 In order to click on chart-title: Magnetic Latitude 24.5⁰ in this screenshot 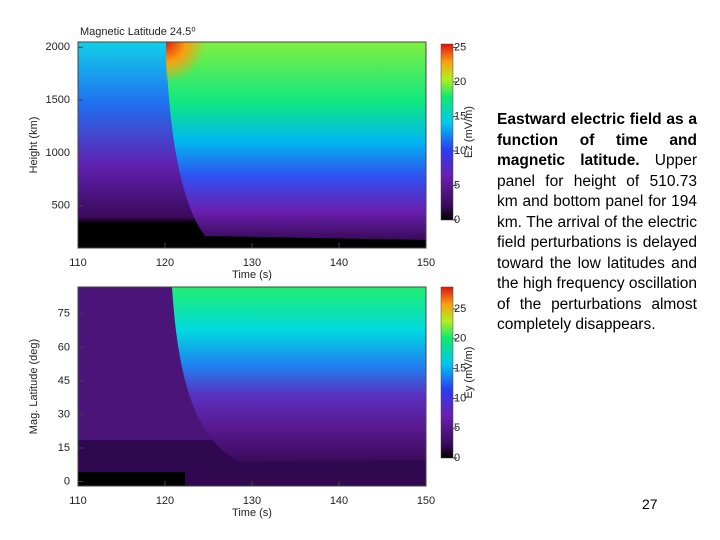, I will do `click(138, 32)`.